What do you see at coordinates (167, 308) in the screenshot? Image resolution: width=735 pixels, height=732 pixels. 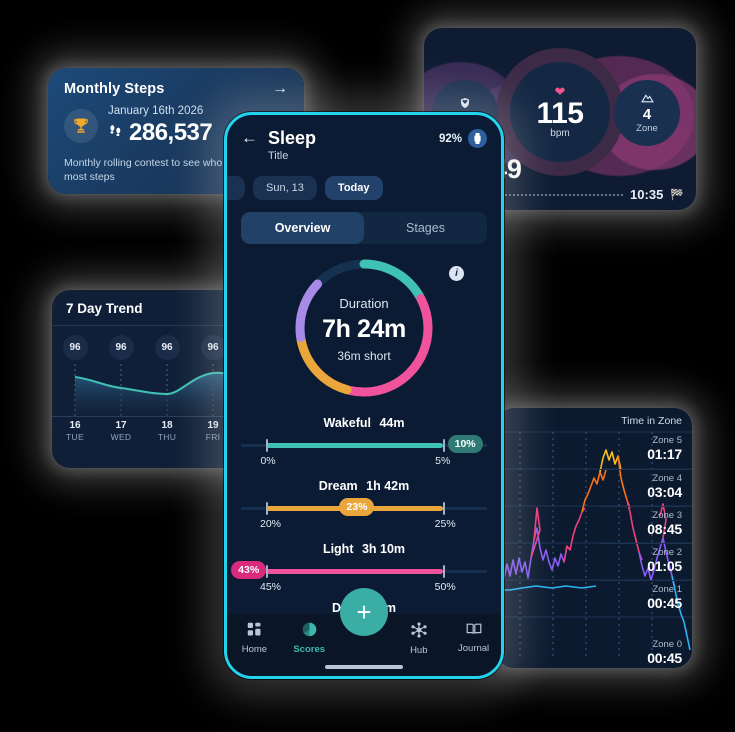 I see `trend-title: 7 Day Trend` at bounding box center [167, 308].